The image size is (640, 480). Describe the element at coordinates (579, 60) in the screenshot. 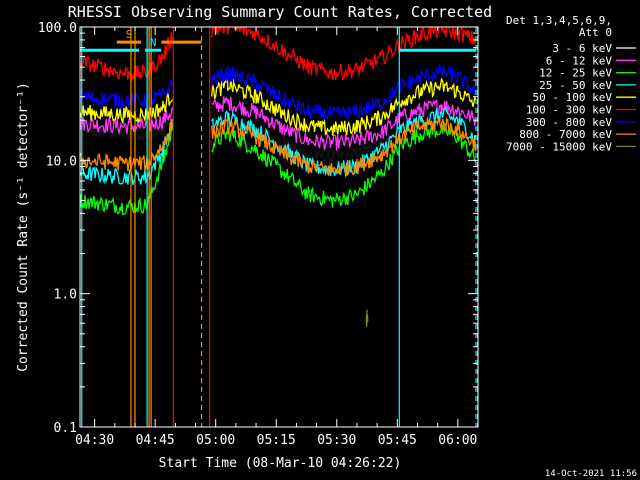

I see `legend-label-1: 6 - 12 keV` at that location.